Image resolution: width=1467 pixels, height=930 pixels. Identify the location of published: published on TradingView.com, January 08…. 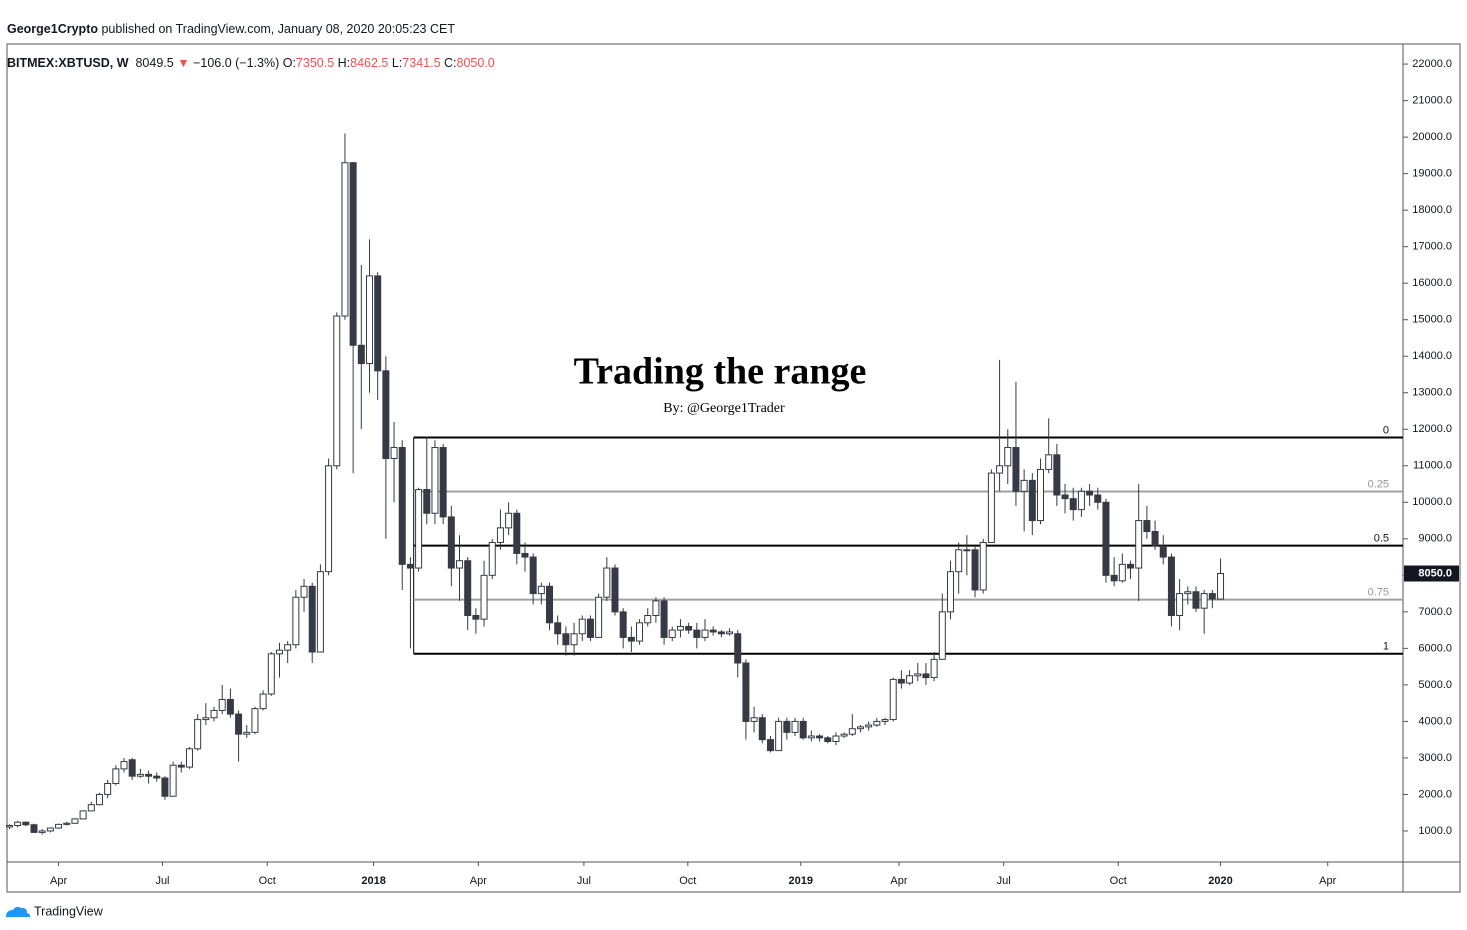
(278, 29).